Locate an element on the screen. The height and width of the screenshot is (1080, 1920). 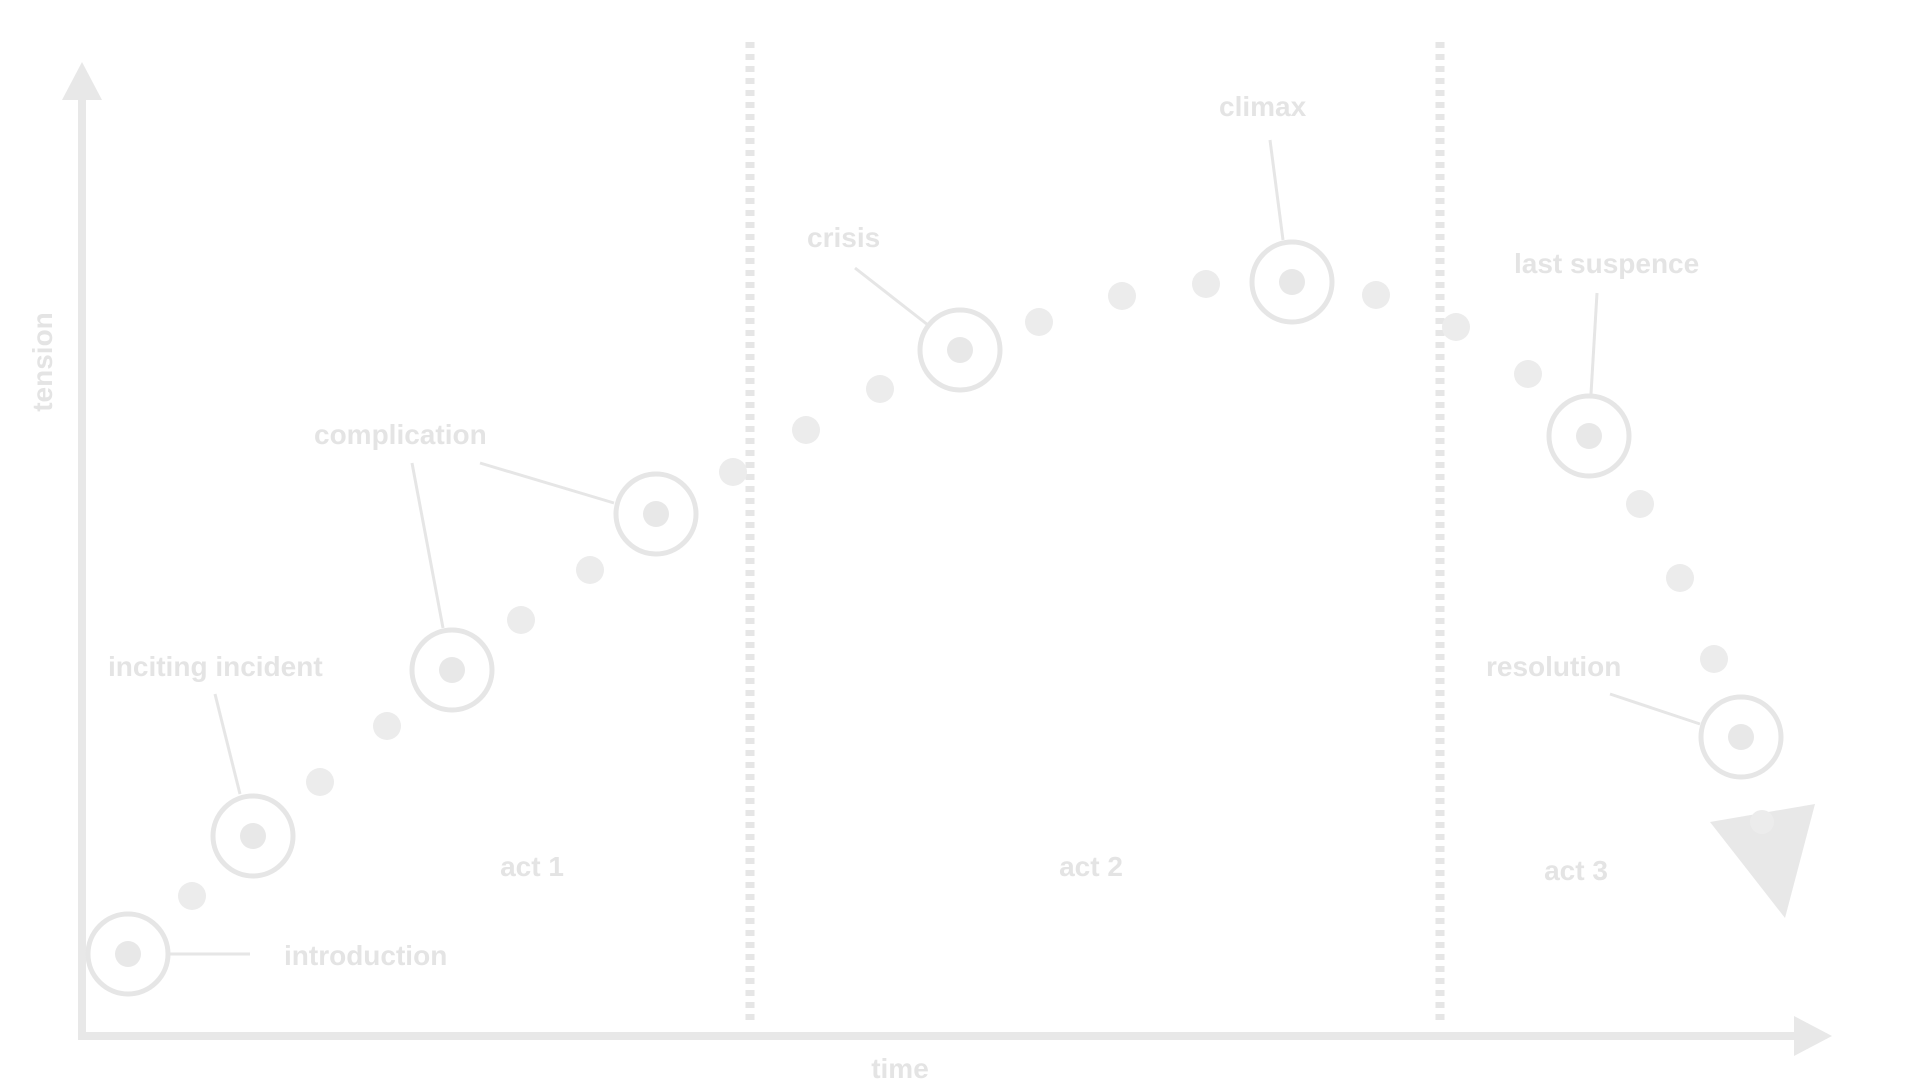
leader-resolution is located at coordinates (1655, 709).